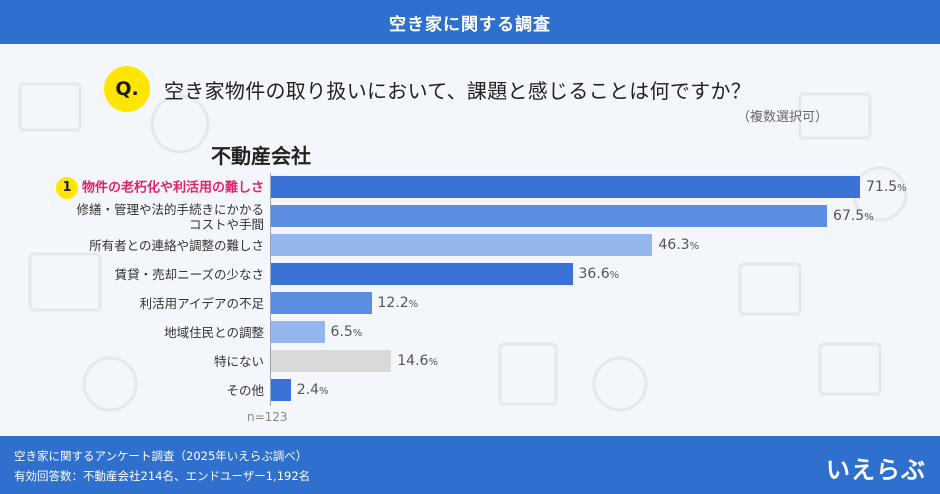  I want to click on chart-icon, so click(65, 282).